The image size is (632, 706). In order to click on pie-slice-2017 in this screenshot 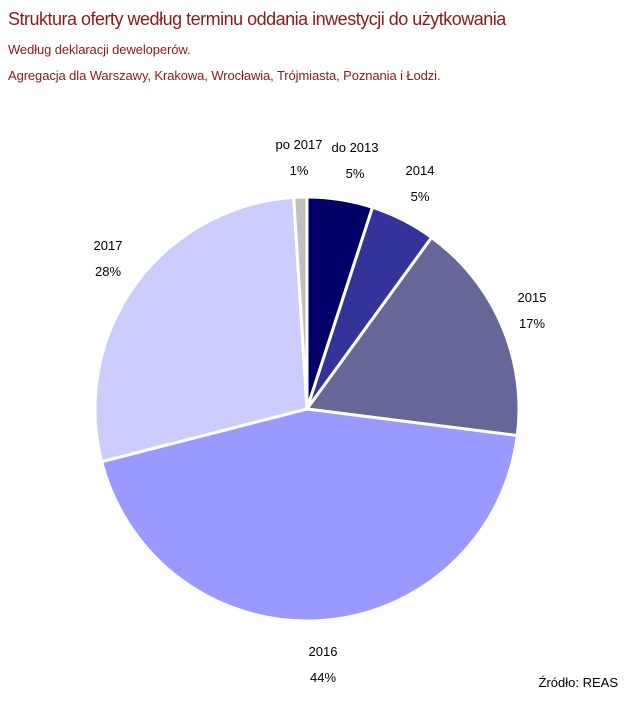, I will do `click(201, 329)`.